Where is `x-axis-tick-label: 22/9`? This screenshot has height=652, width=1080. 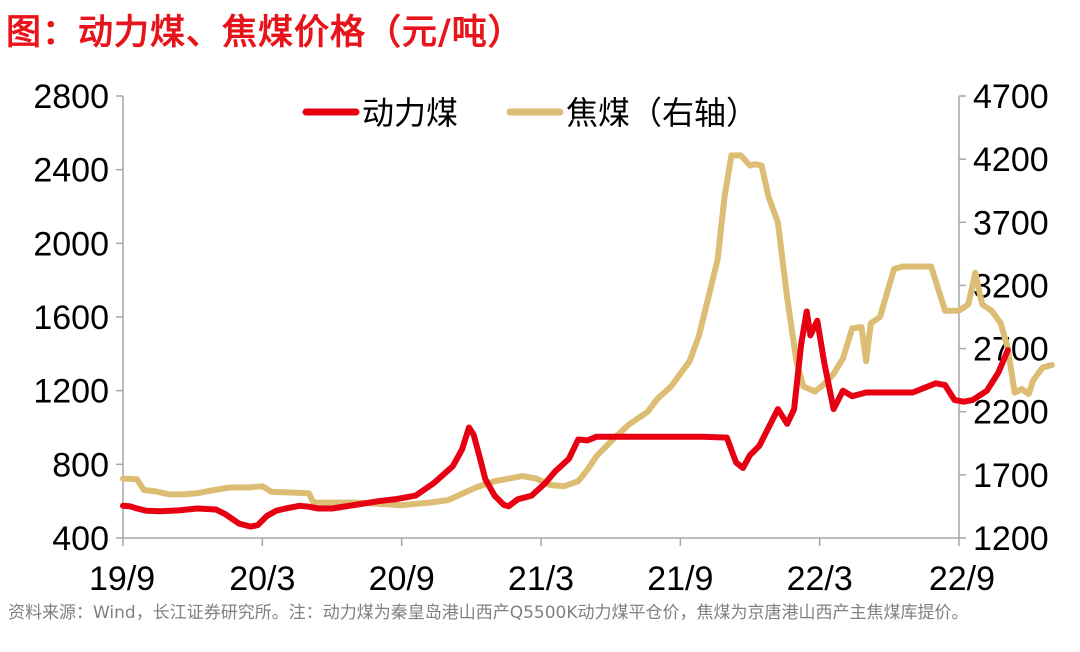
x-axis-tick-label: 22/9 is located at coordinates (962, 579).